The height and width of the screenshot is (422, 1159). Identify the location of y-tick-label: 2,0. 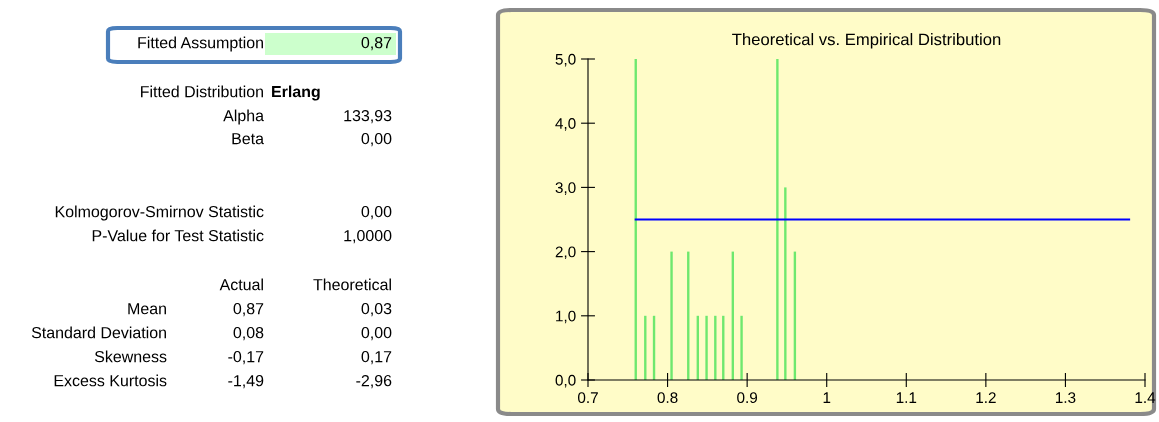
(565, 253).